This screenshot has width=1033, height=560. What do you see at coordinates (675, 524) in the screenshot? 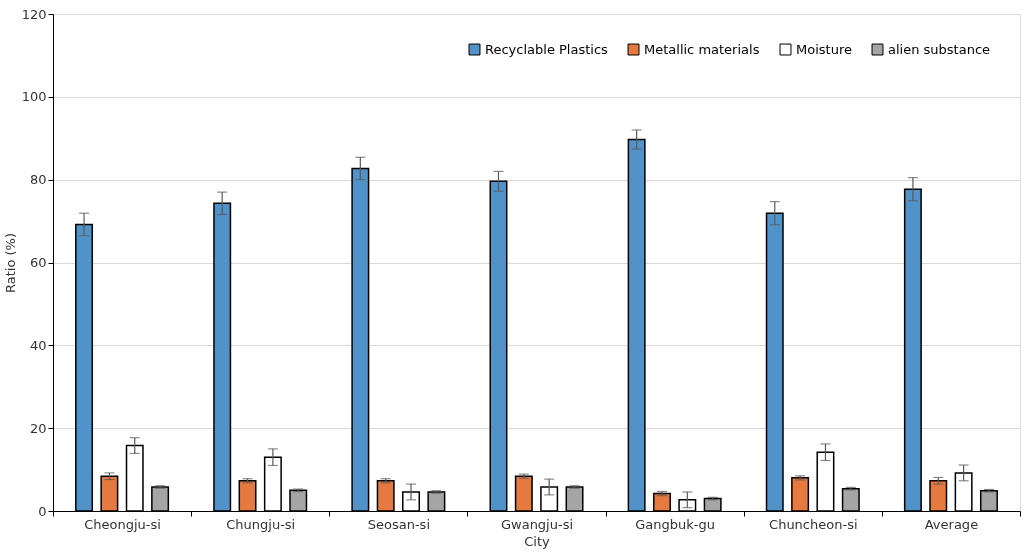
I see `x-tick-label: Gangbuk-gu` at bounding box center [675, 524].